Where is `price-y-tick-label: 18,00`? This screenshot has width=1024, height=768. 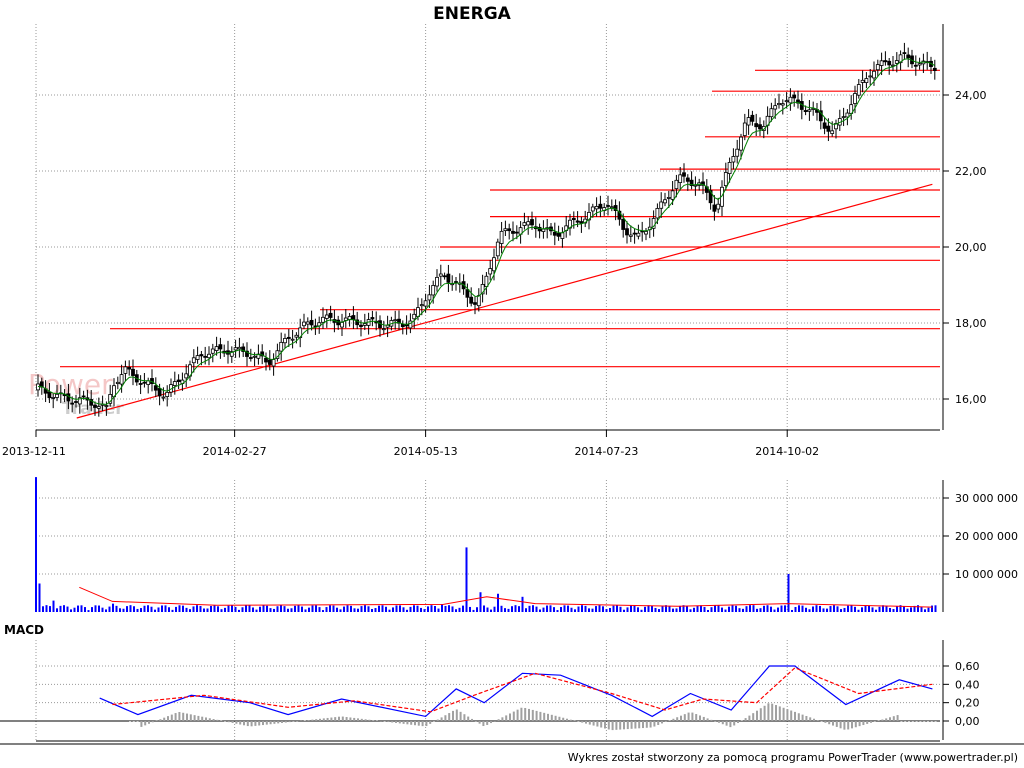
price-y-tick-label: 18,00 is located at coordinates (971, 323).